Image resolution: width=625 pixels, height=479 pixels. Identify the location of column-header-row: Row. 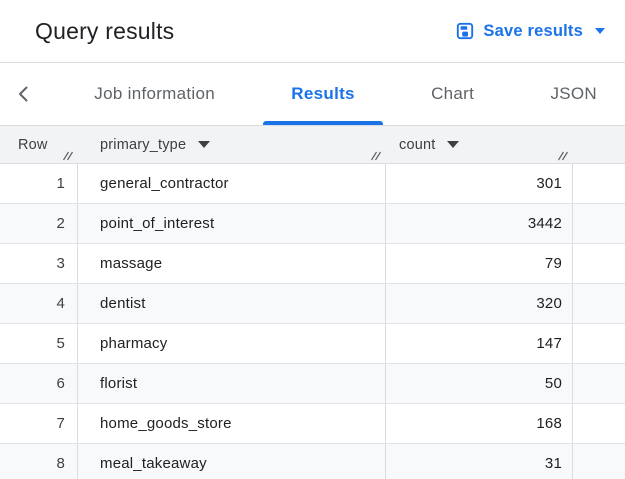
(39, 144).